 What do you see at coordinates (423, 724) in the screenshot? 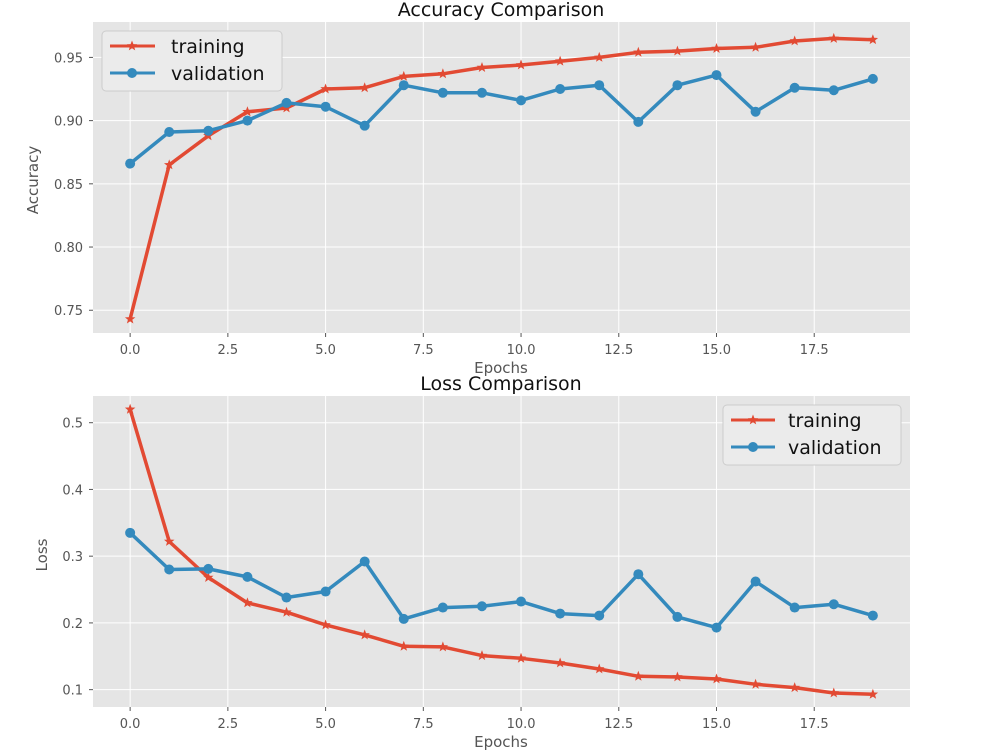
I see `loss-x-tick-label: 7.5` at bounding box center [423, 724].